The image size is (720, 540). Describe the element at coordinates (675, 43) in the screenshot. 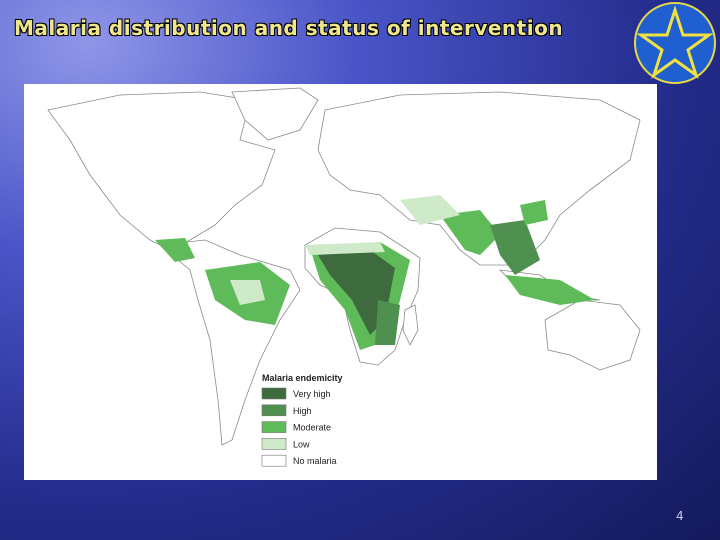

I see `emblem` at that location.